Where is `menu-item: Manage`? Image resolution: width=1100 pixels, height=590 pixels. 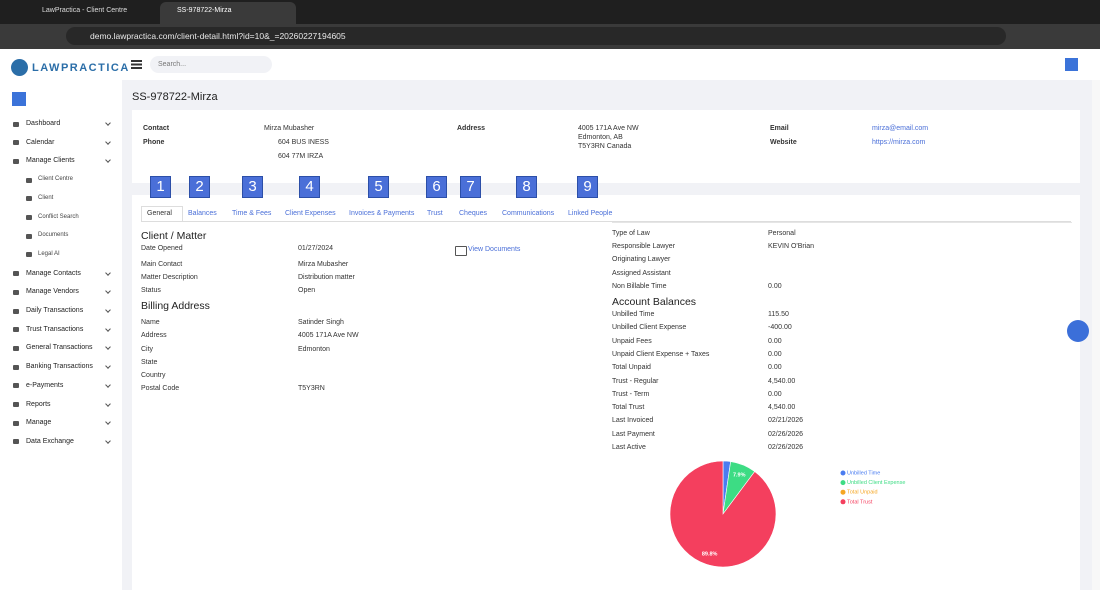 menu-item: Manage is located at coordinates (39, 423).